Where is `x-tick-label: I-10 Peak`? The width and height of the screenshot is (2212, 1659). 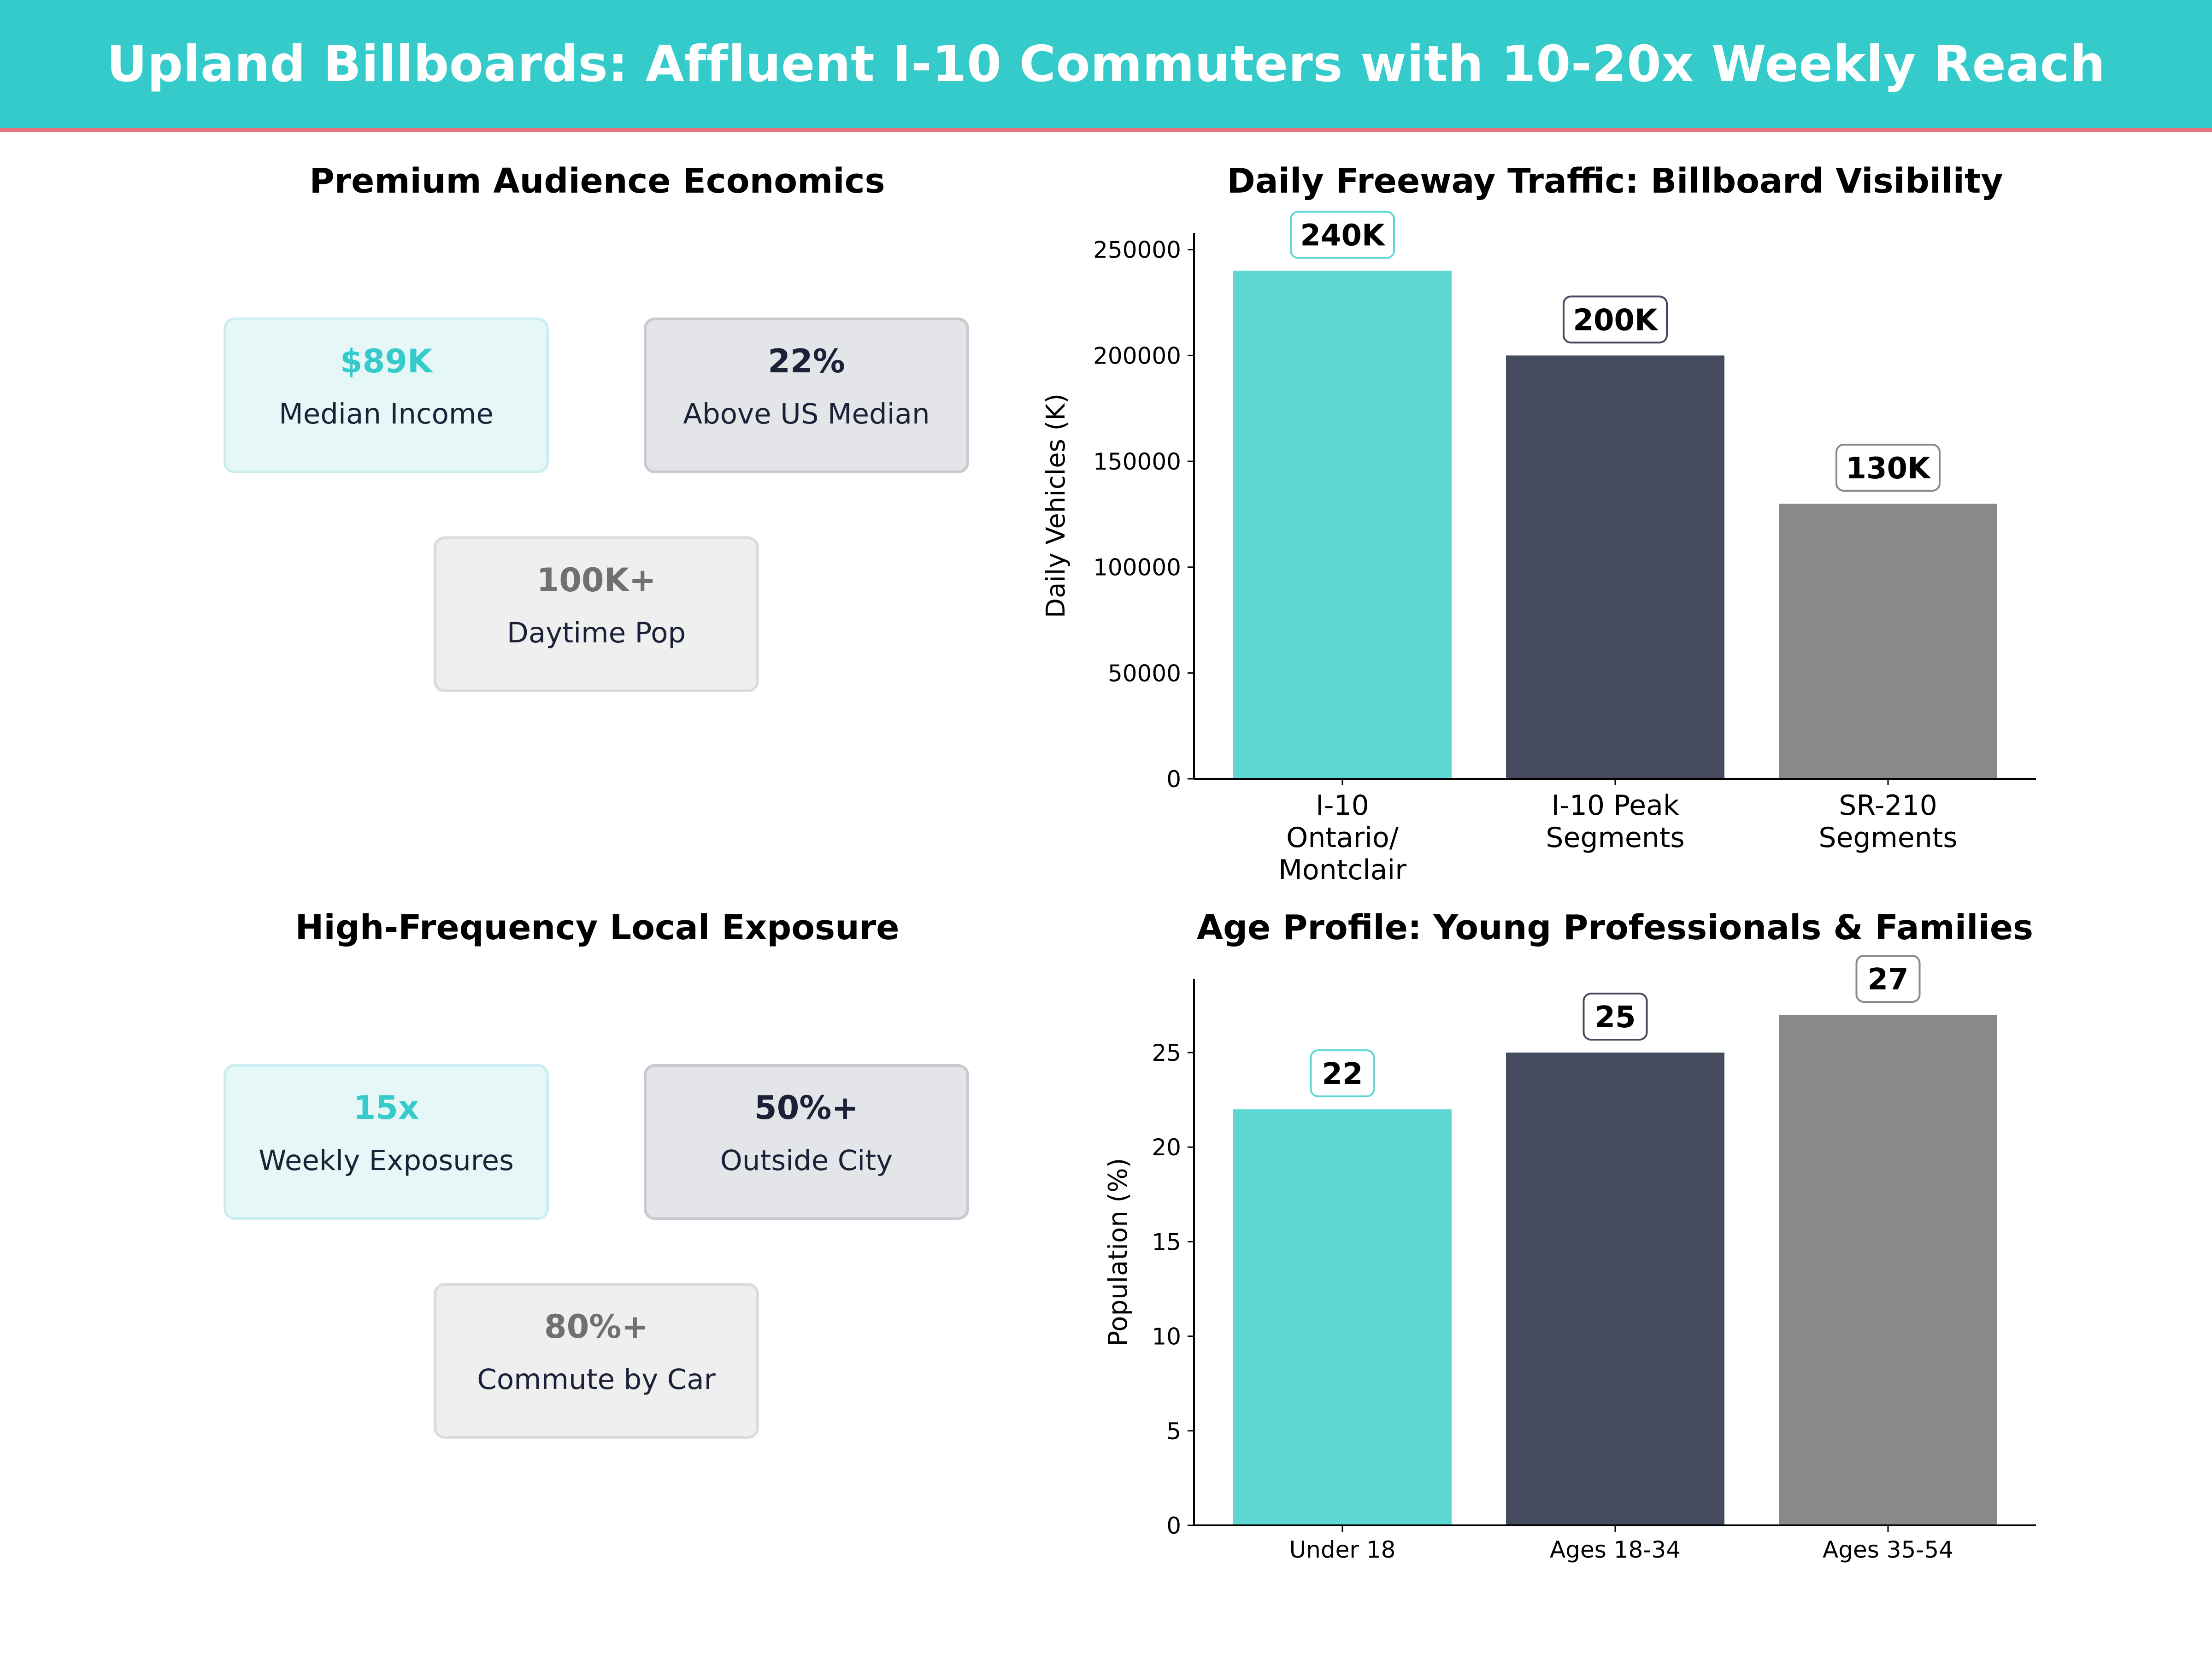 x-tick-label: I-10 Peak is located at coordinates (1615, 805).